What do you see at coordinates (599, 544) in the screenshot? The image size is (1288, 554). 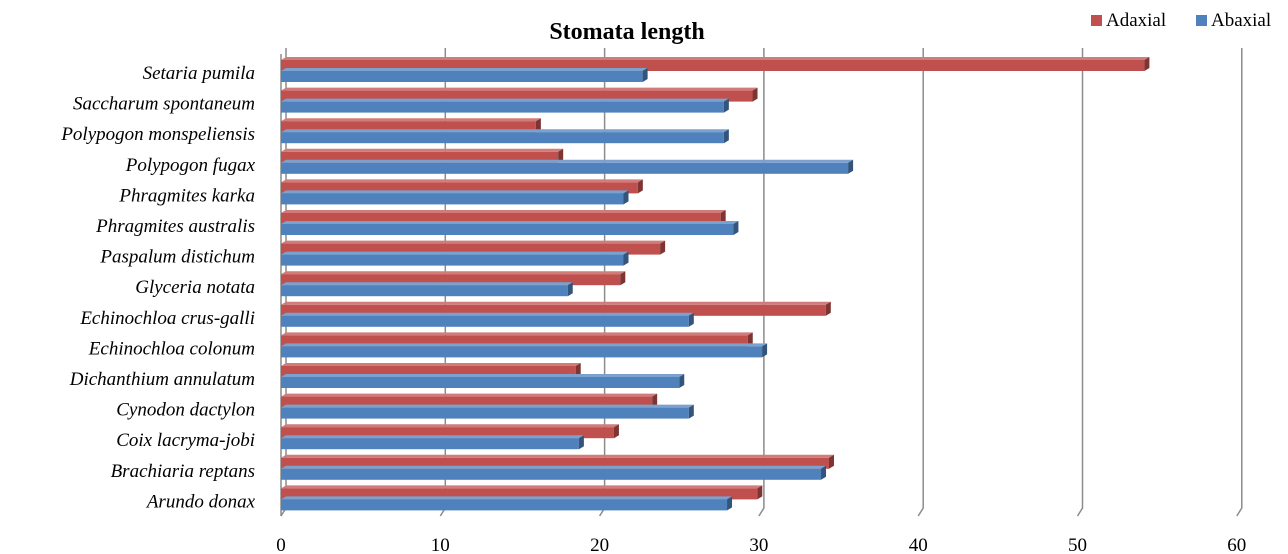 I see `x-tick-label: 20` at bounding box center [599, 544].